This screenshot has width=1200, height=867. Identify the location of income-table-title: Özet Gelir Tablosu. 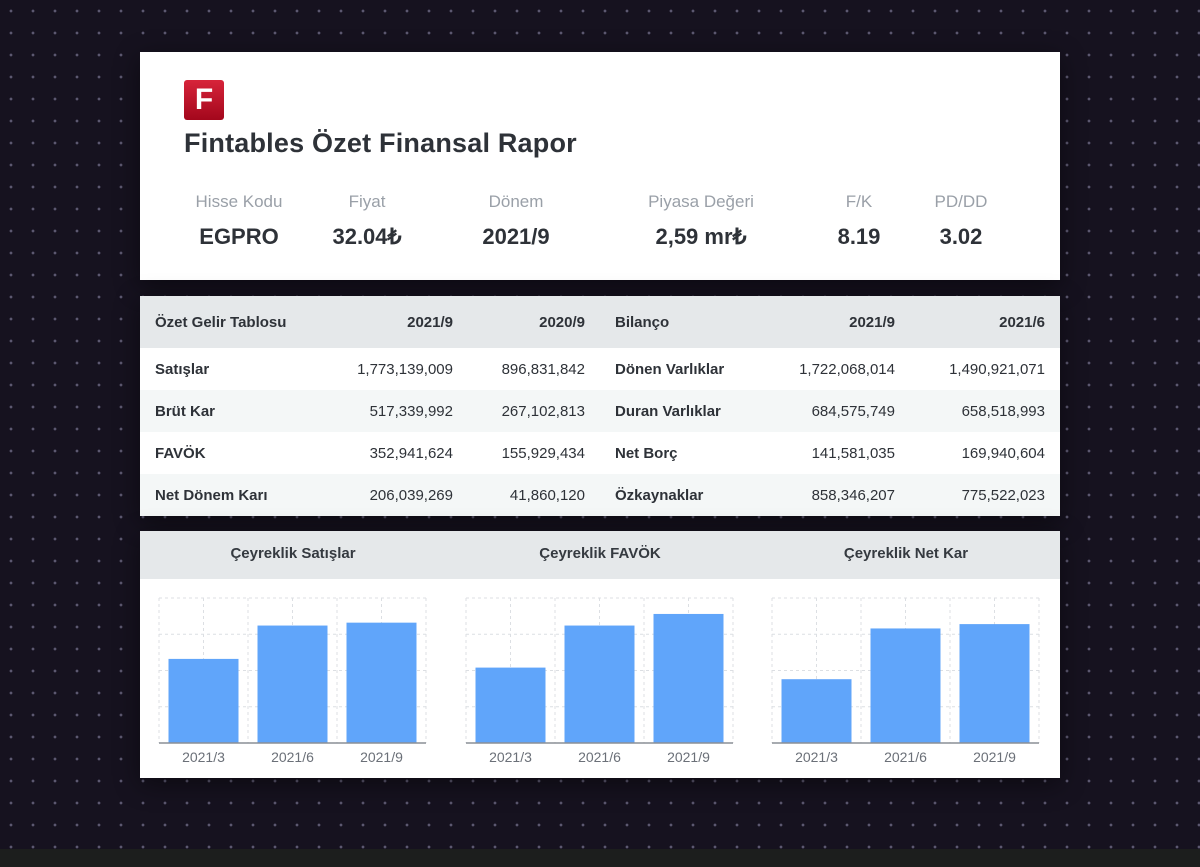
(230, 322).